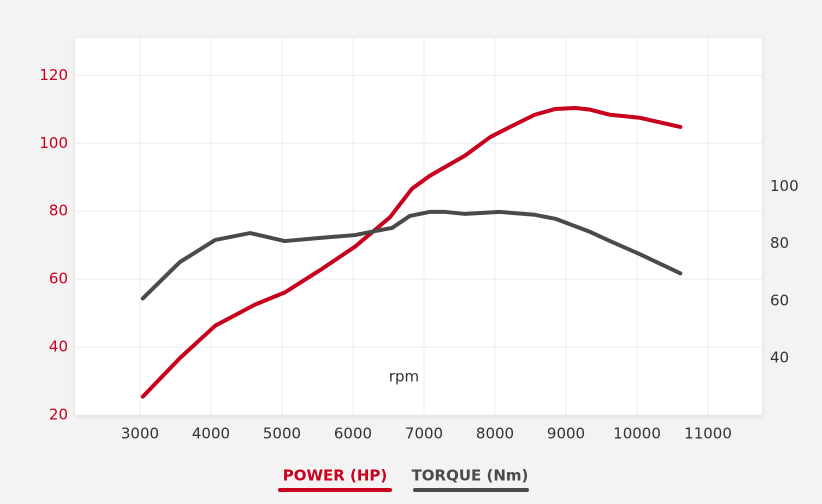 This screenshot has width=822, height=504. I want to click on y2-tick-label: 40, so click(779, 357).